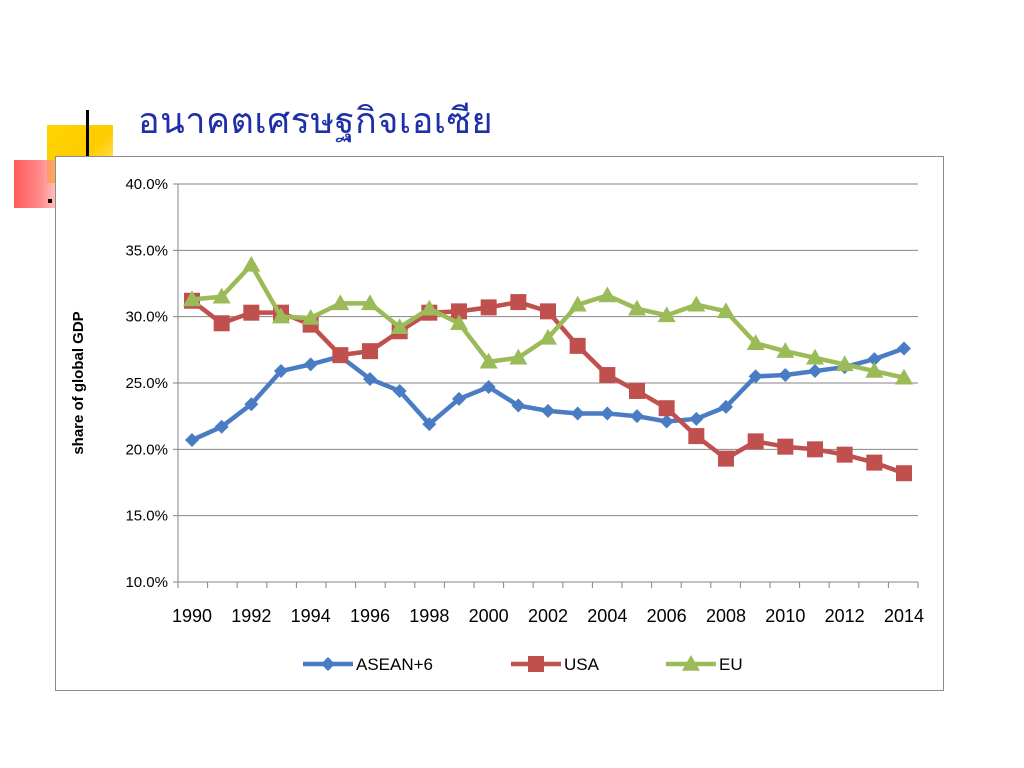 Image resolution: width=1024 pixels, height=768 pixels. What do you see at coordinates (370, 616) in the screenshot?
I see `x-tick-label: 1996` at bounding box center [370, 616].